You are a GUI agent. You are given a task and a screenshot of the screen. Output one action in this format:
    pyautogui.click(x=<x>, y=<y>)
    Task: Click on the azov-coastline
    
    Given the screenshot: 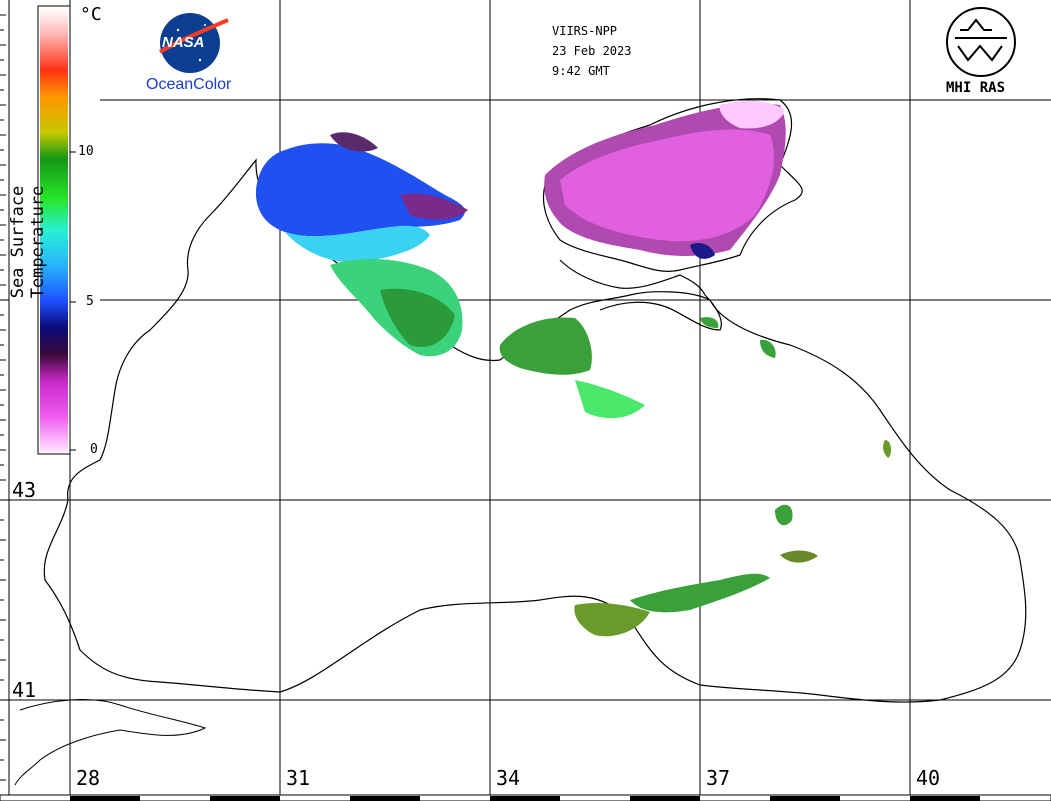 What is the action you would take?
    pyautogui.click(x=672, y=185)
    